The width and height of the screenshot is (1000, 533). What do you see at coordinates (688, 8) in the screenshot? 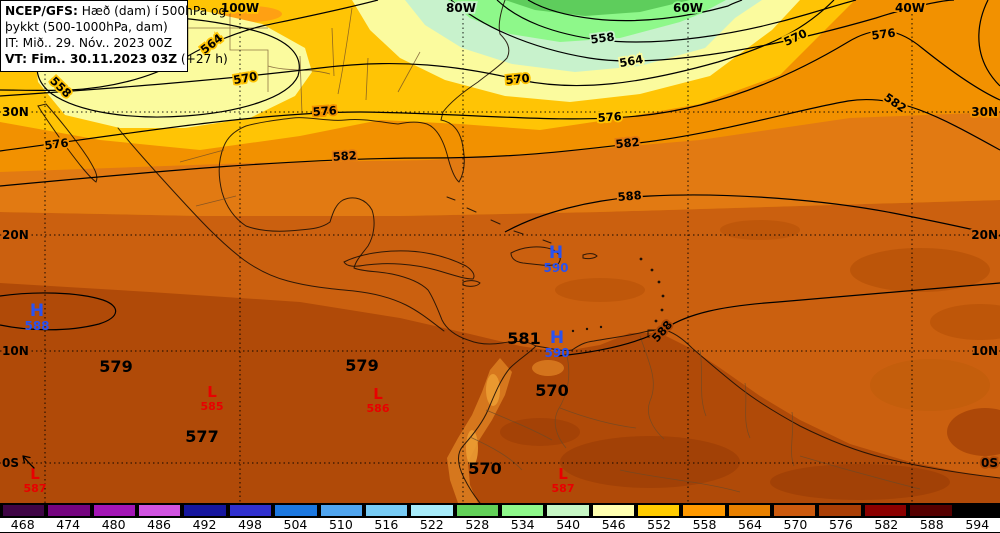
I see `axis-label-longitude: 60W` at bounding box center [688, 8].